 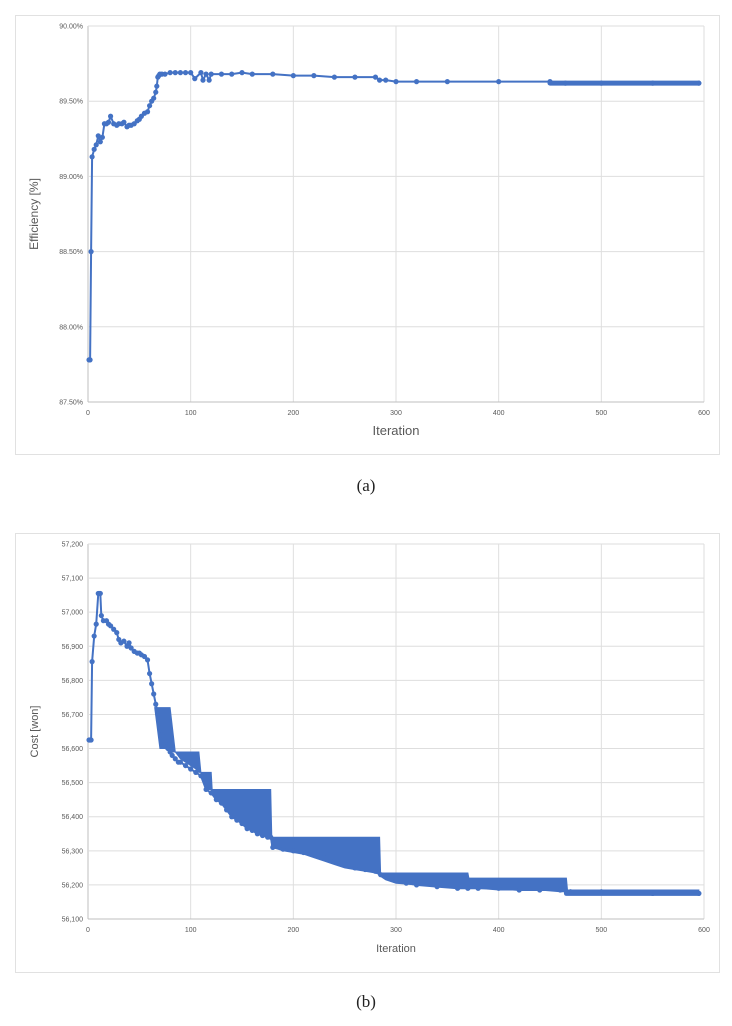 I want to click on y-tick-label: 57,100, so click(x=73, y=579).